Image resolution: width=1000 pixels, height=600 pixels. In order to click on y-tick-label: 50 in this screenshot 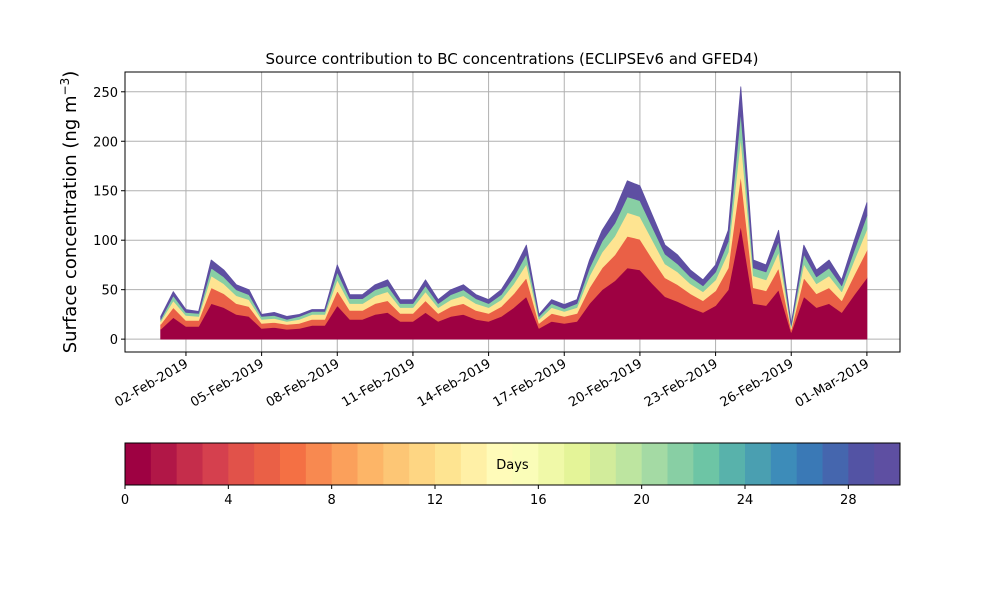, I will do `click(109, 291)`.